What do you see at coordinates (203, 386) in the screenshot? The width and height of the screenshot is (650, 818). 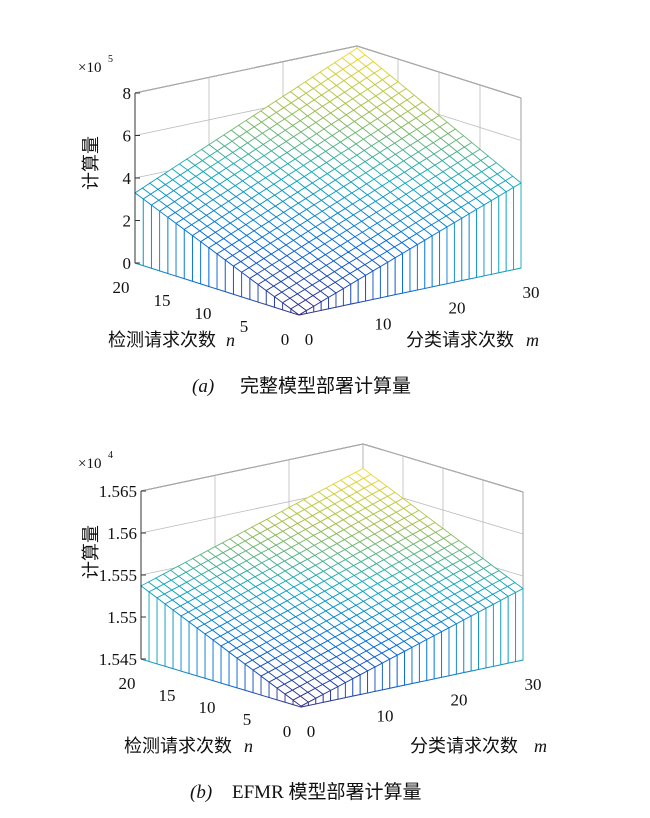 I see `caption-id: (a)` at bounding box center [203, 386].